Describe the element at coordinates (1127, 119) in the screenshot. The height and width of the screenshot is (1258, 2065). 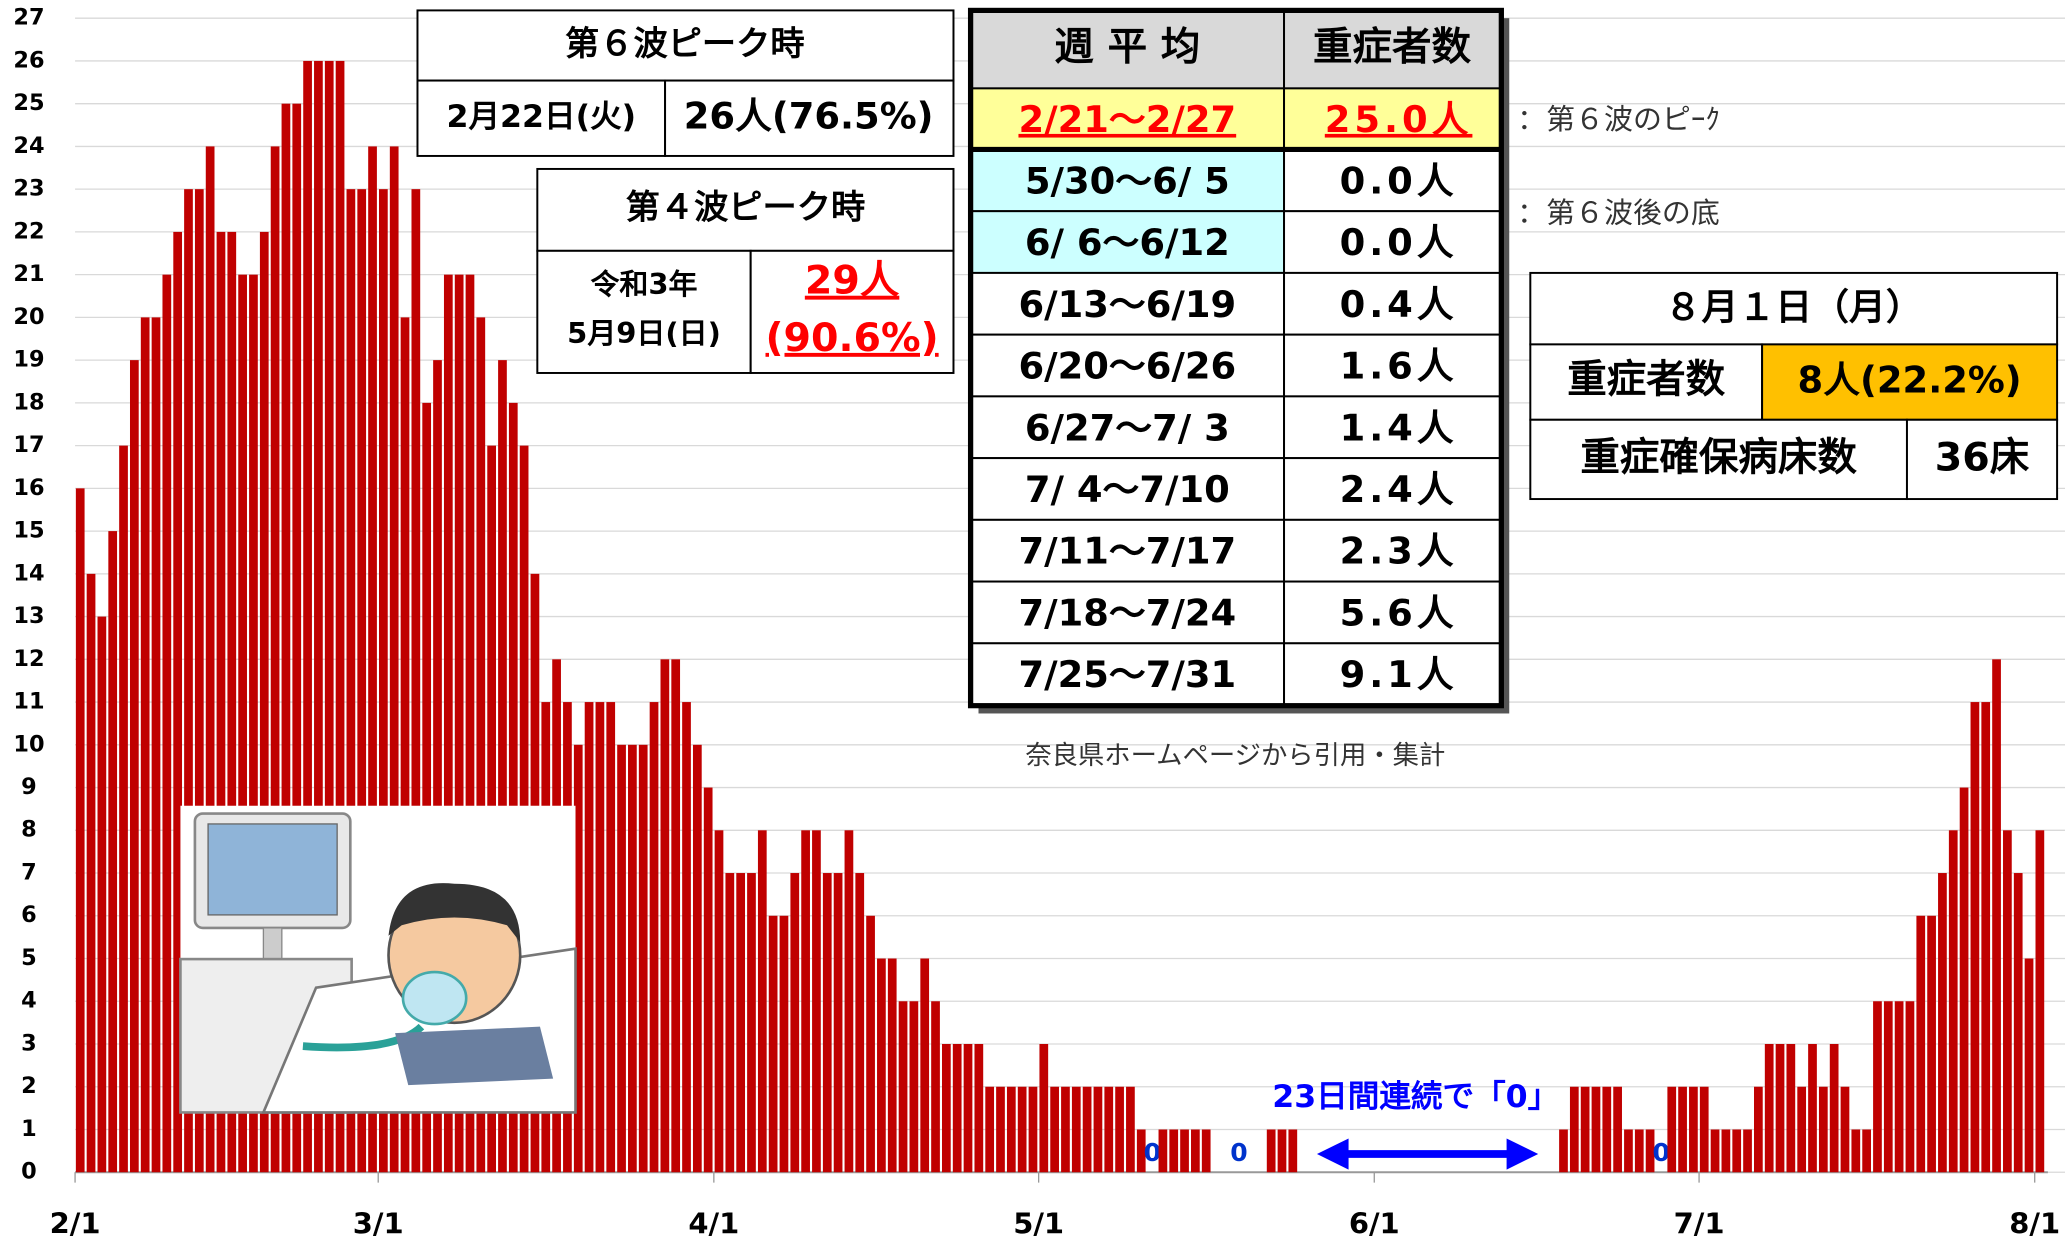
I see `cell-text: 2/21～2/27` at that location.